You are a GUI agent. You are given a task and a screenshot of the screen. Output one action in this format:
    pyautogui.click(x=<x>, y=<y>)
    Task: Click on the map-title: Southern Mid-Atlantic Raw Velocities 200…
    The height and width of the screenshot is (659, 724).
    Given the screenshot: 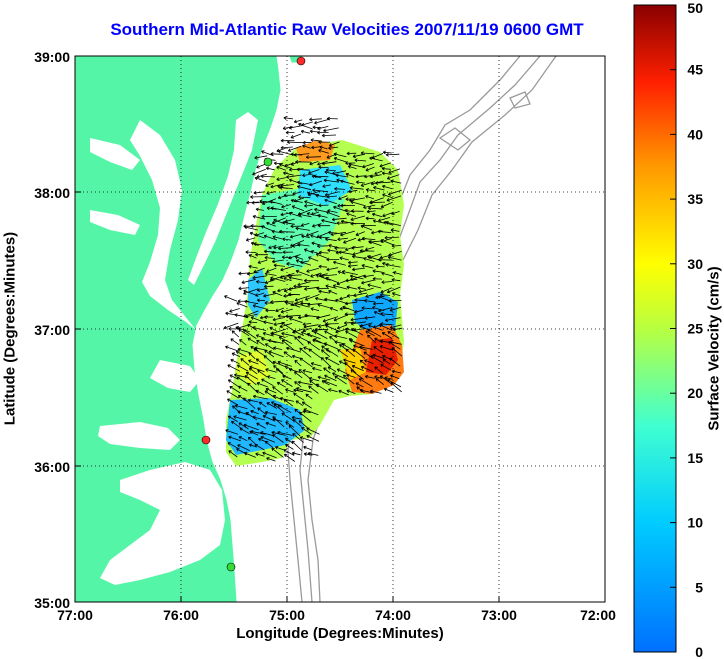 What is the action you would take?
    pyautogui.click(x=347, y=29)
    